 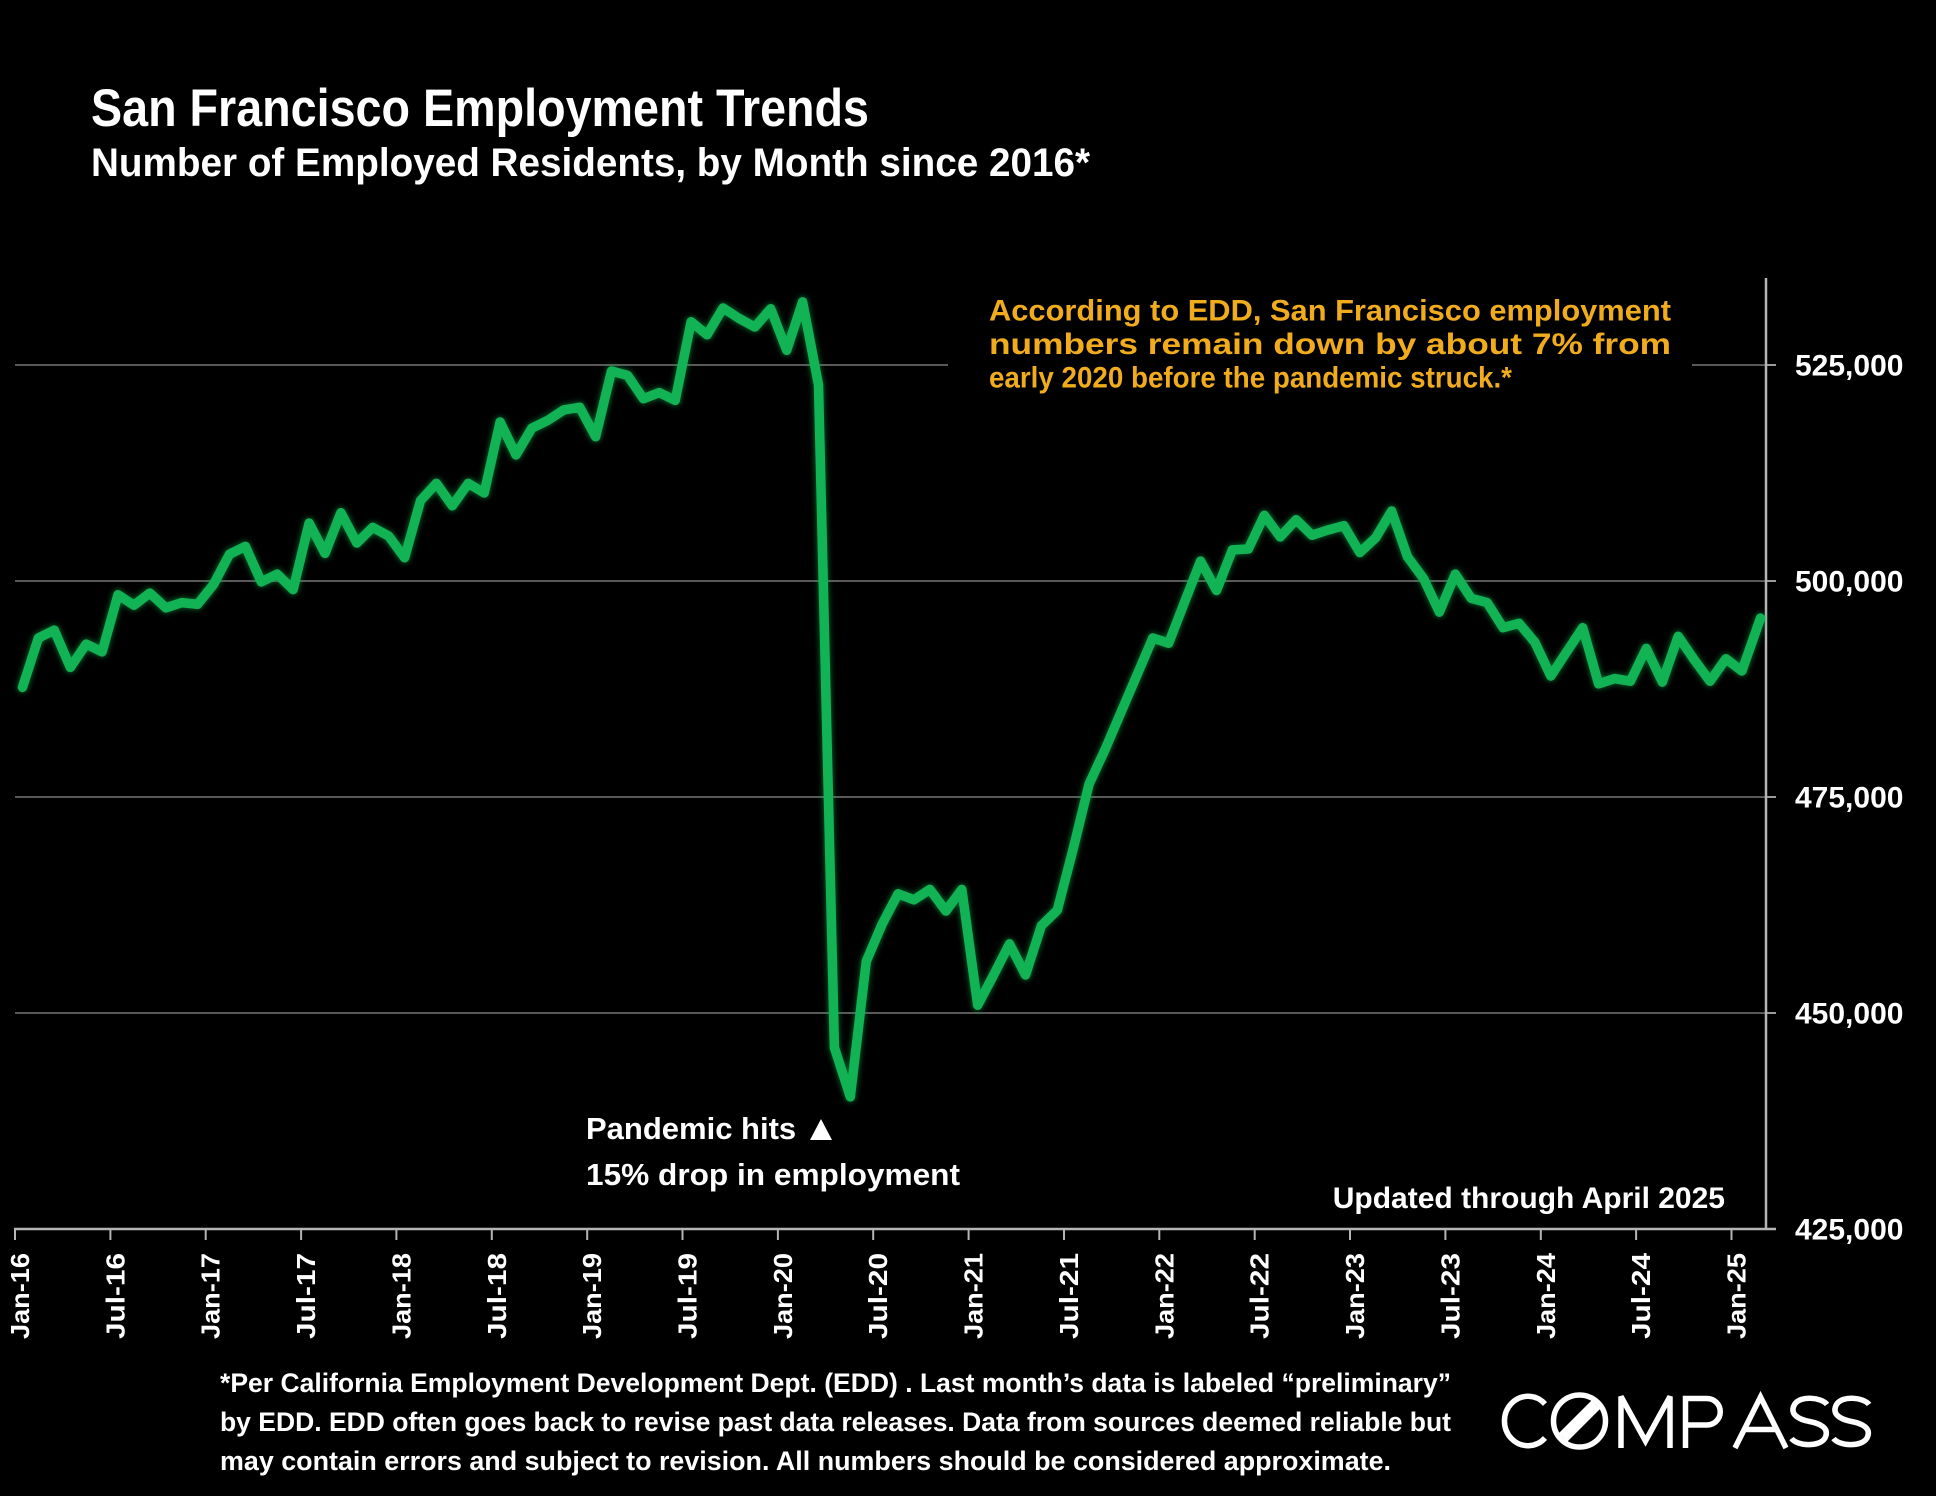 What do you see at coordinates (783, 1296) in the screenshot?
I see `svg-text: Jan-20` at bounding box center [783, 1296].